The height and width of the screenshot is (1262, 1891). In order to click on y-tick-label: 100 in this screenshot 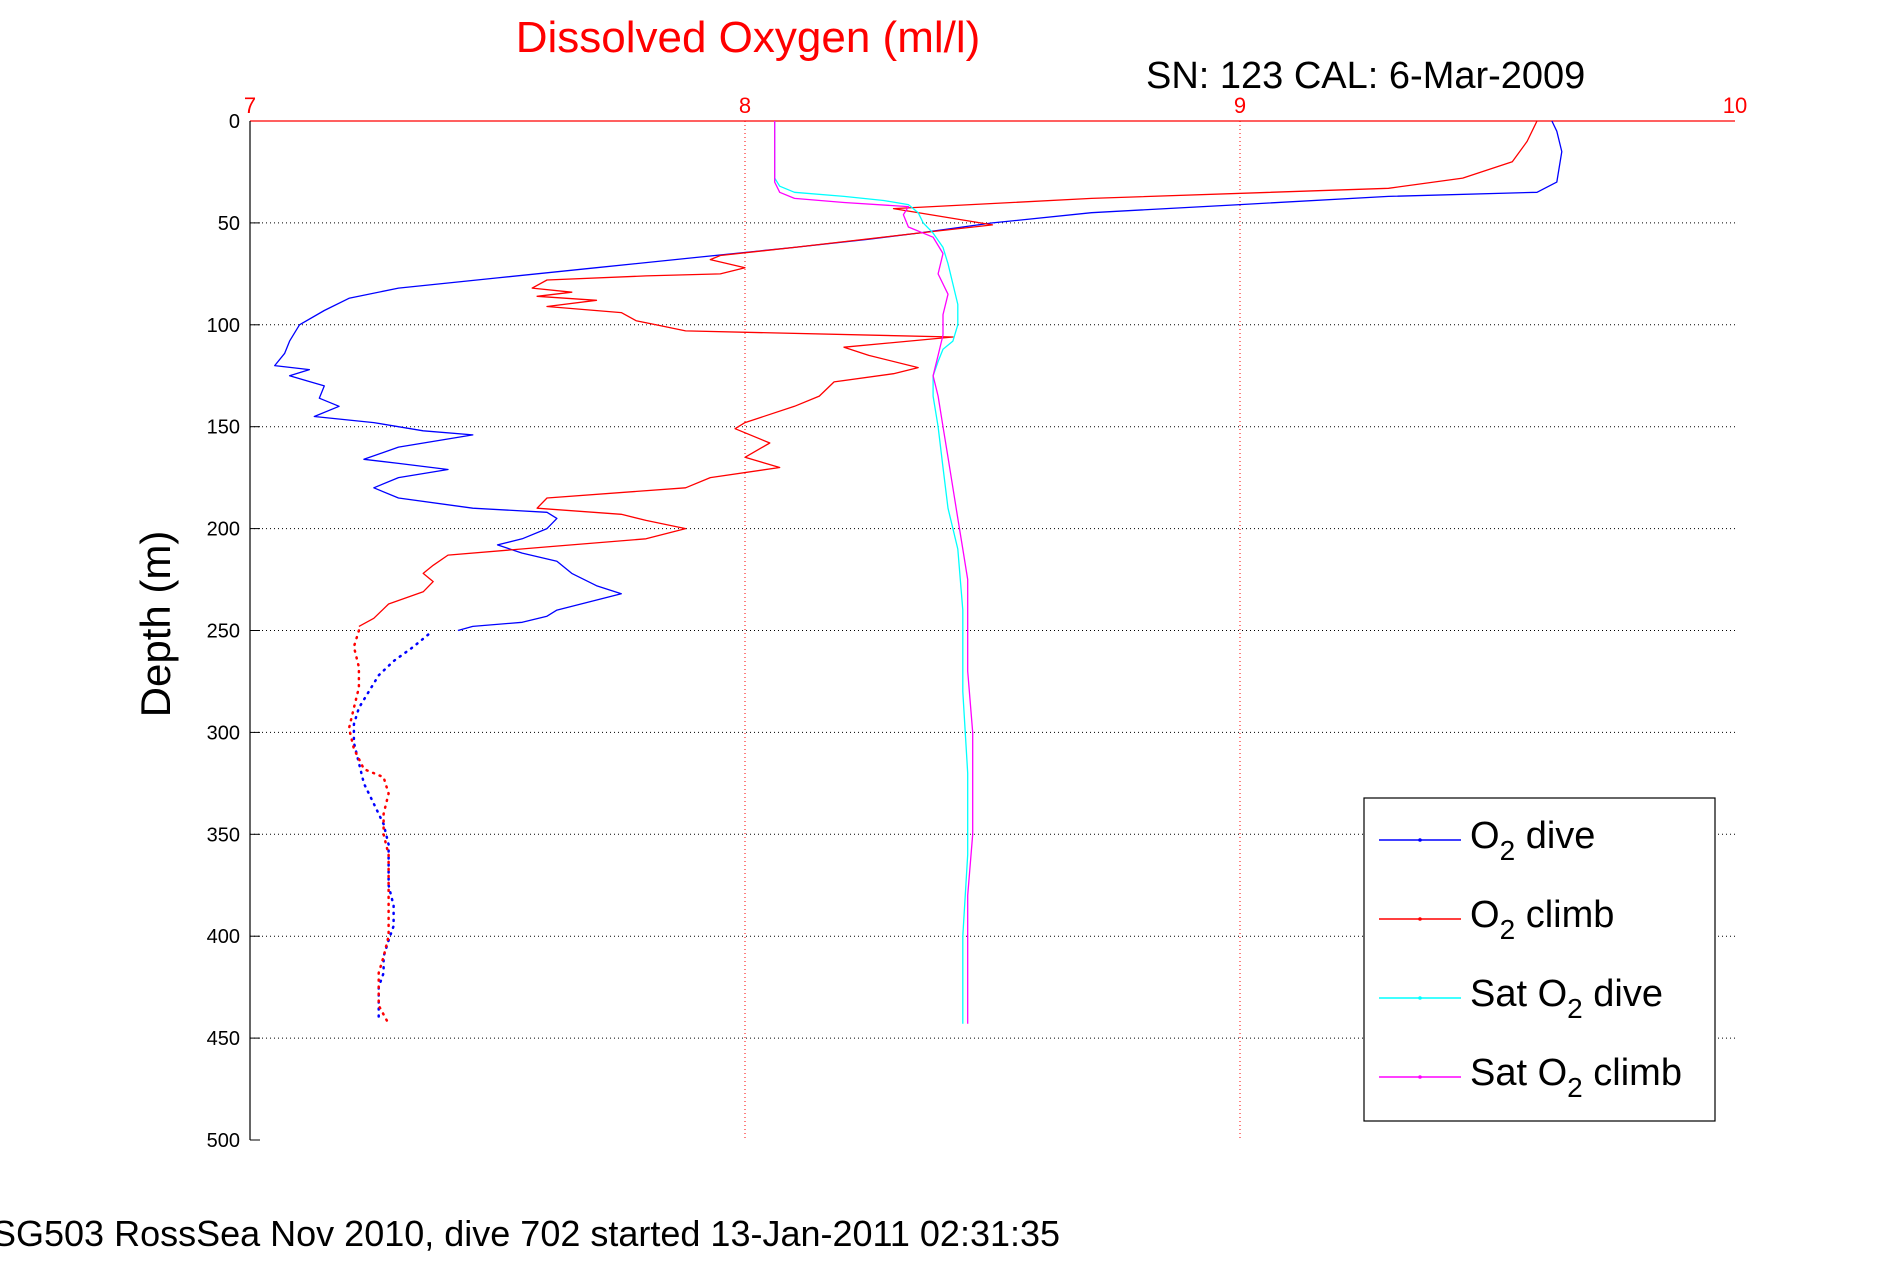, I will do `click(223, 326)`.